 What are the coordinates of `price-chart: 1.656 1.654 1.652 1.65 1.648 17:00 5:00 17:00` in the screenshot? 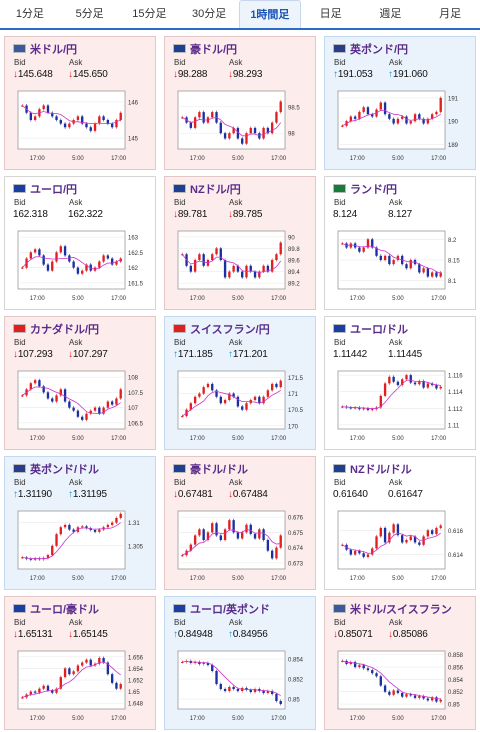 It's located at (81, 686).